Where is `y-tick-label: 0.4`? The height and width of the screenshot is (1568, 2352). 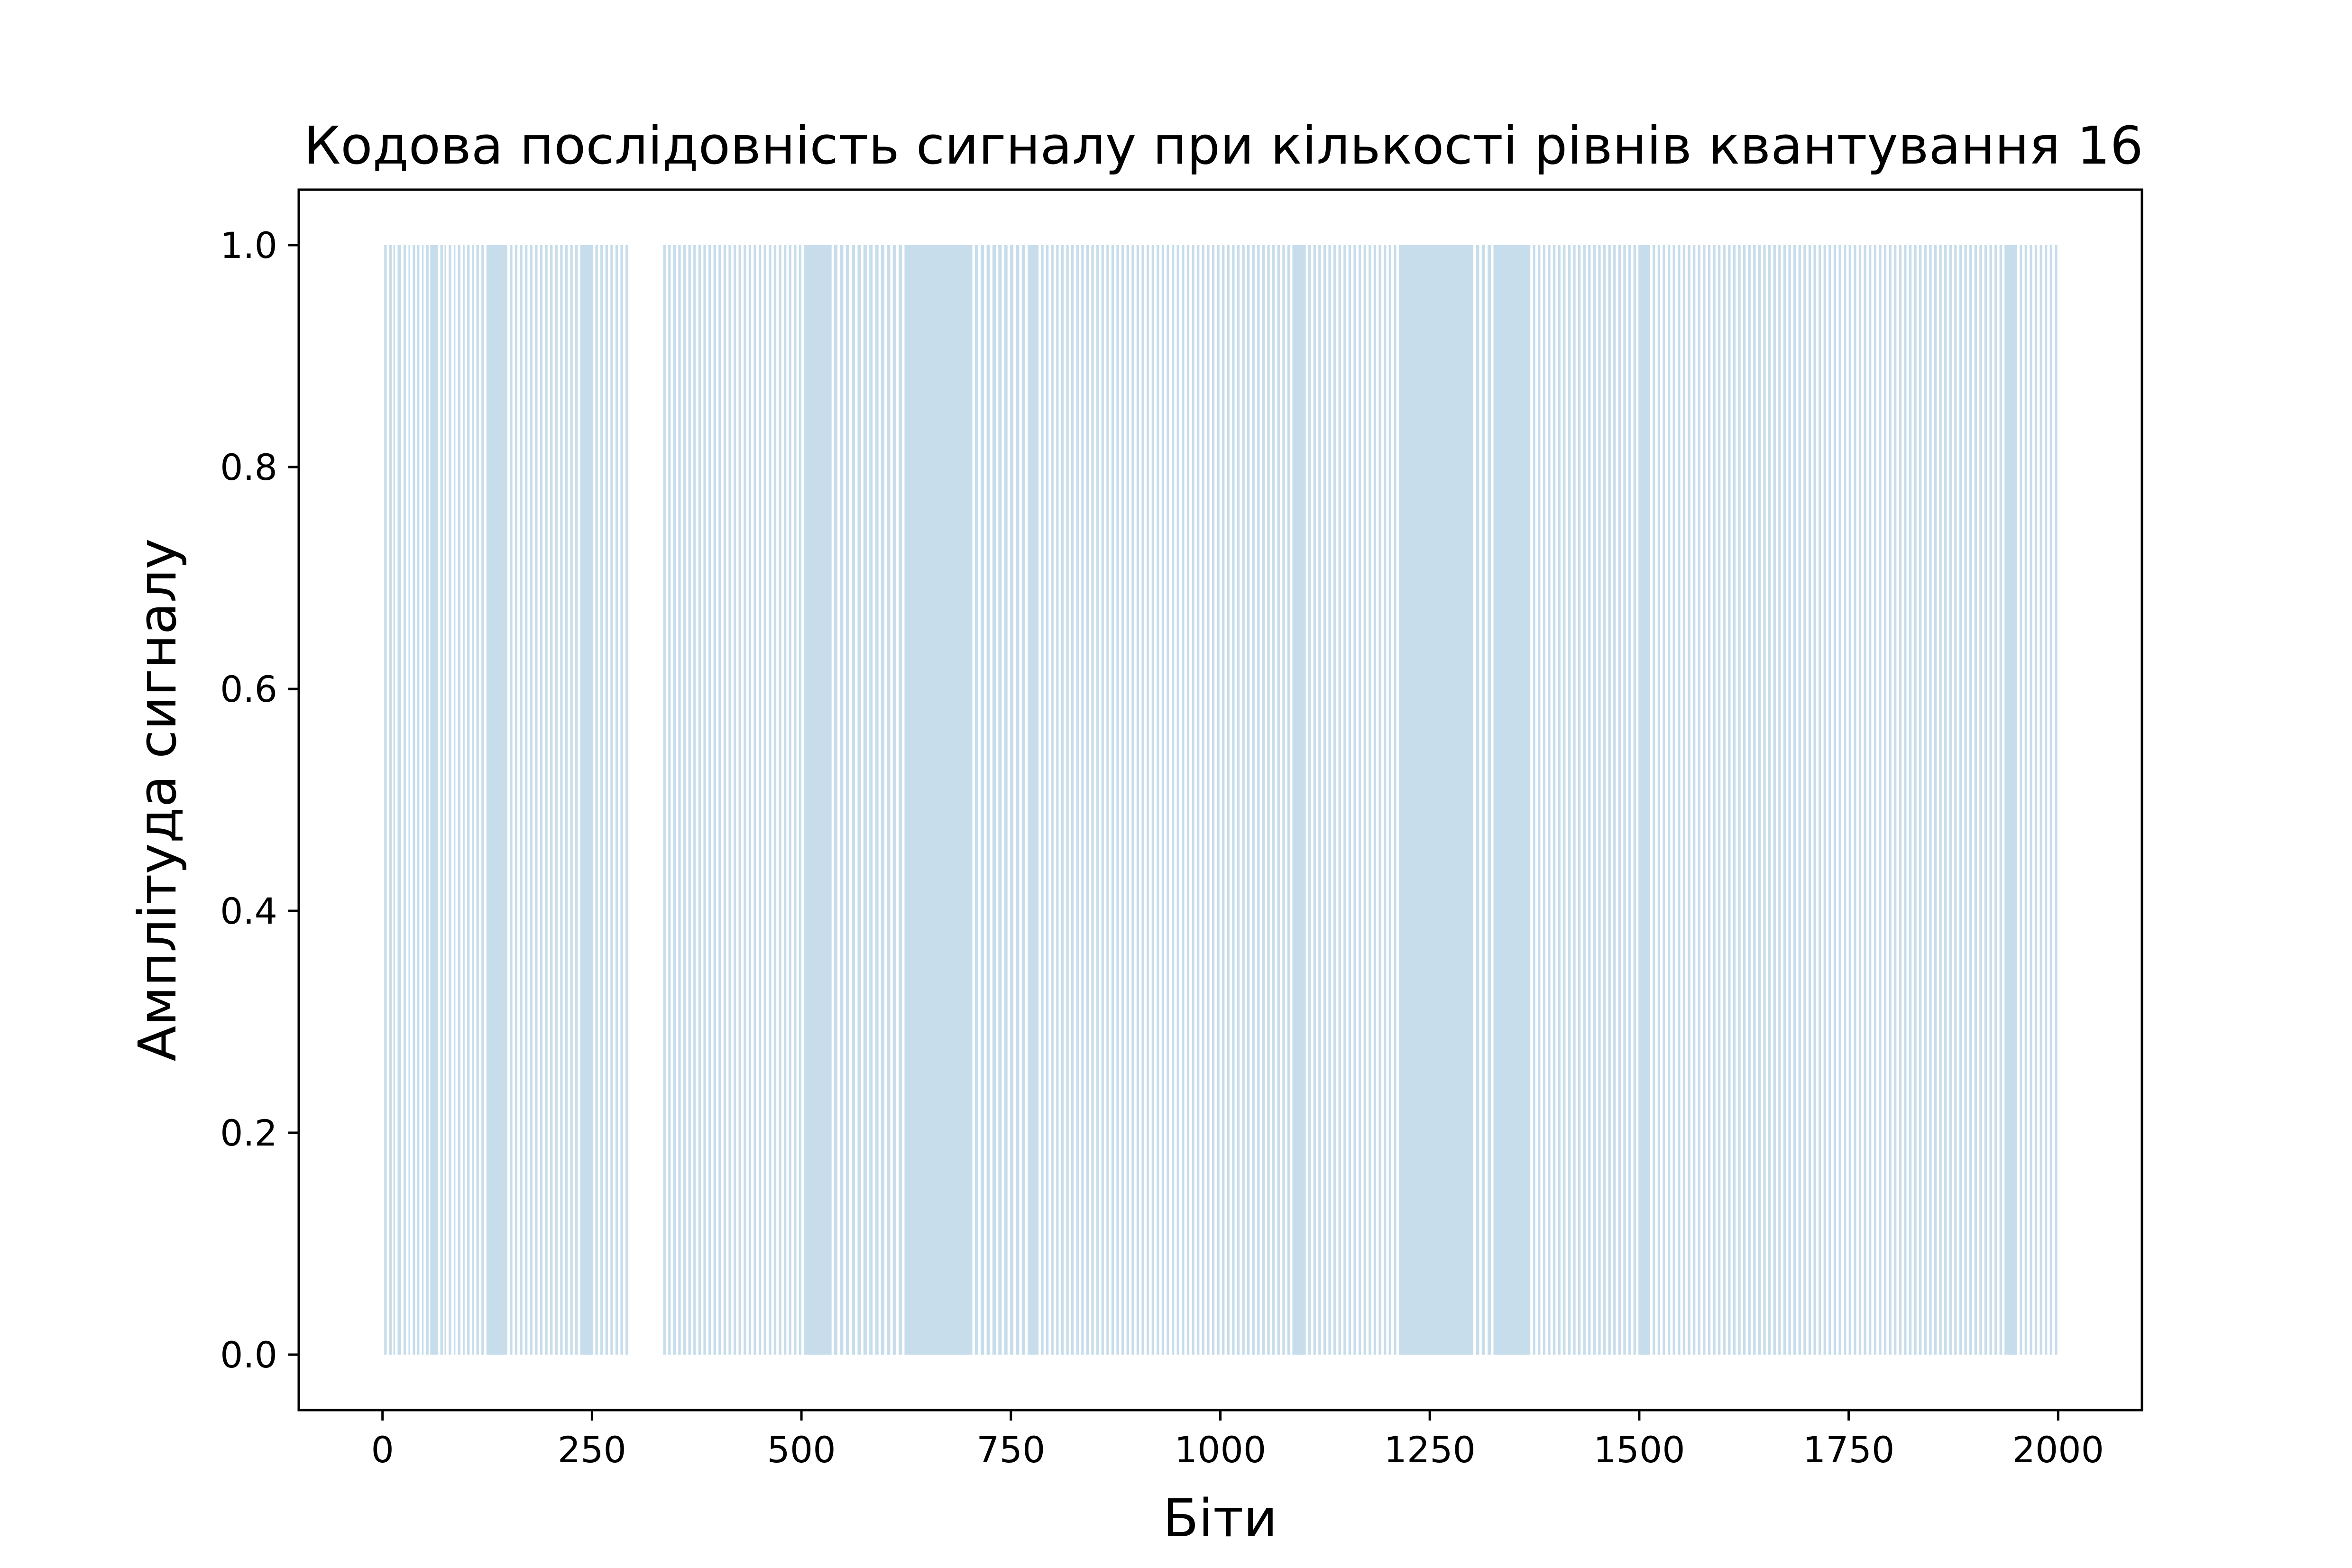
y-tick-label: 0.4 is located at coordinates (248, 911).